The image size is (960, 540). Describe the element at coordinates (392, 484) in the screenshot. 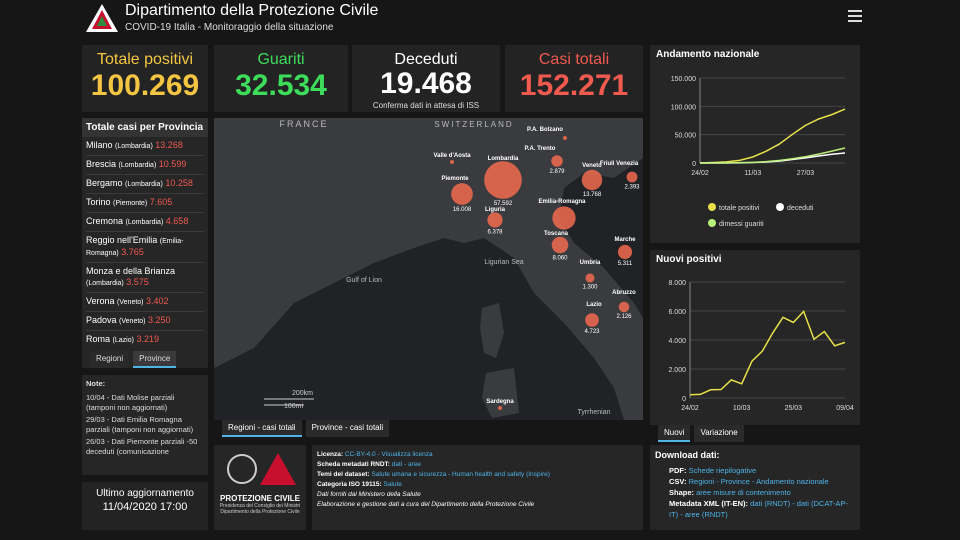

I see `license-link: Salute` at that location.